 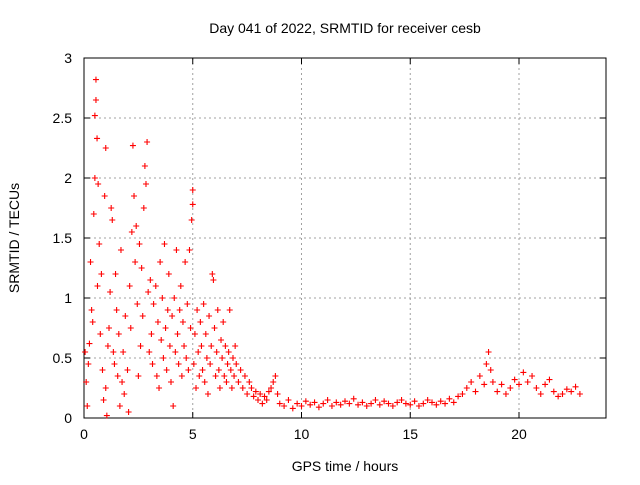 What do you see at coordinates (14, 238) in the screenshot?
I see `y-axis-label: SRMTID / TECUs` at bounding box center [14, 238].